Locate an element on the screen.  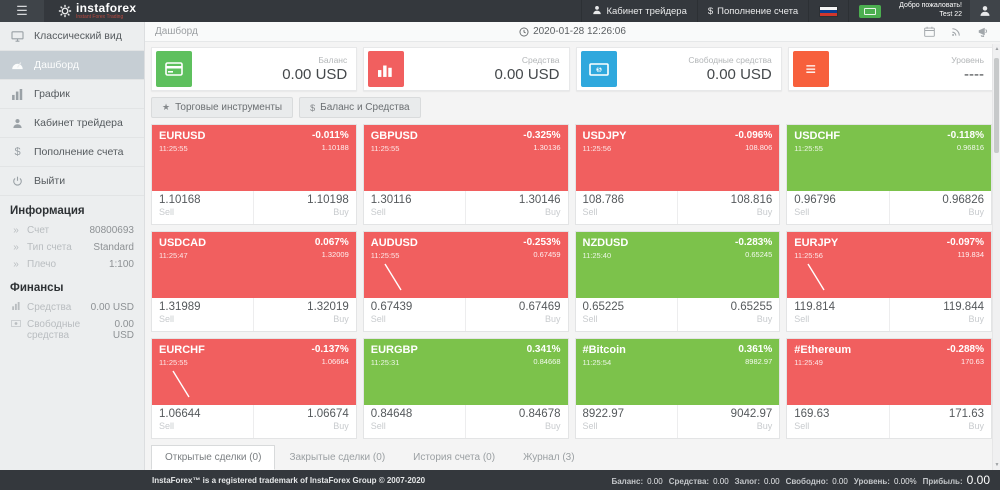
scroll-up-arrow: ▲ is located at coordinates (997, 49).